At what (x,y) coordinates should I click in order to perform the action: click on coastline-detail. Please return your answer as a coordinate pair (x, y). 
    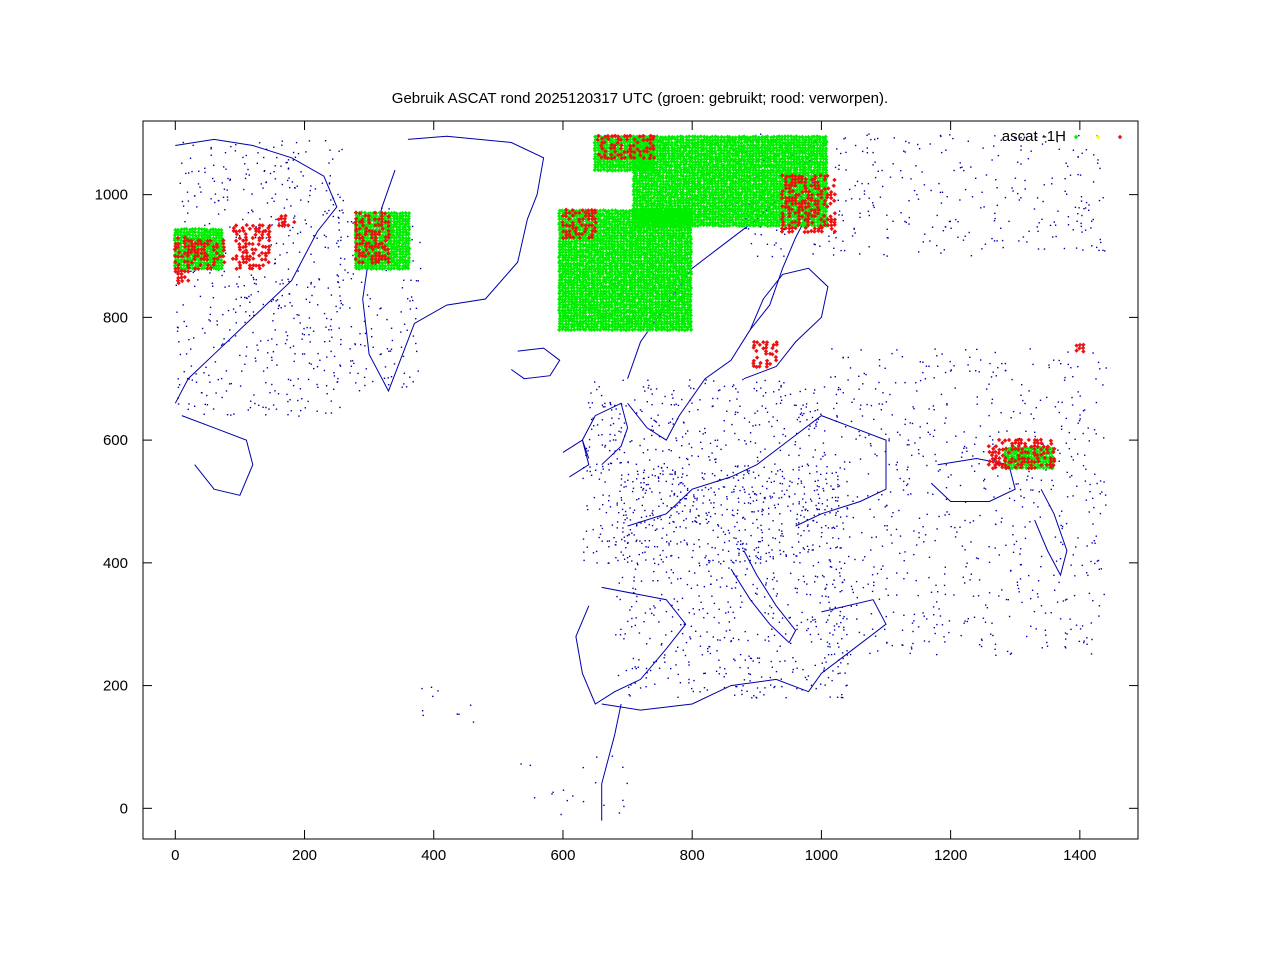
    Looking at the image, I should click on (259, 278).